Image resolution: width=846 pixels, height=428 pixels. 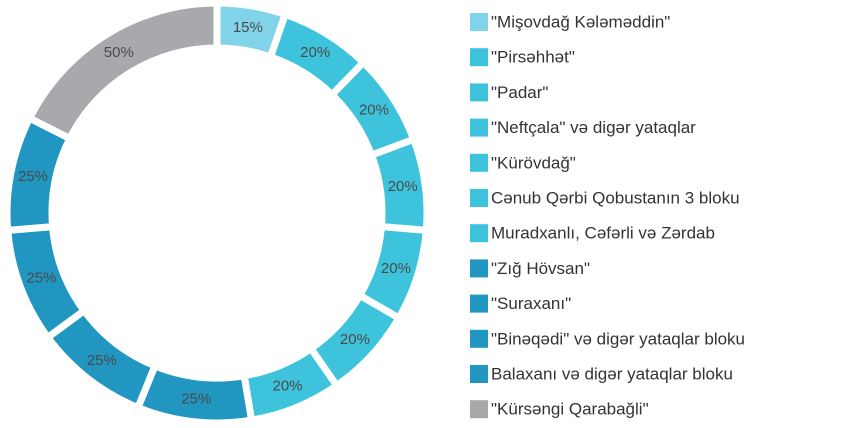 What do you see at coordinates (570, 409) in the screenshot?
I see `legend-label: "Kürsəngi Qarabağli"` at bounding box center [570, 409].